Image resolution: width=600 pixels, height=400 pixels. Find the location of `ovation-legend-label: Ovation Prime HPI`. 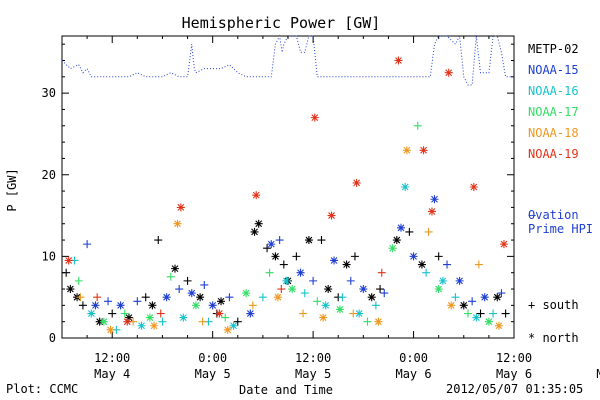

ovation-legend-label: Ovation Prime HPI is located at coordinates (561, 222).